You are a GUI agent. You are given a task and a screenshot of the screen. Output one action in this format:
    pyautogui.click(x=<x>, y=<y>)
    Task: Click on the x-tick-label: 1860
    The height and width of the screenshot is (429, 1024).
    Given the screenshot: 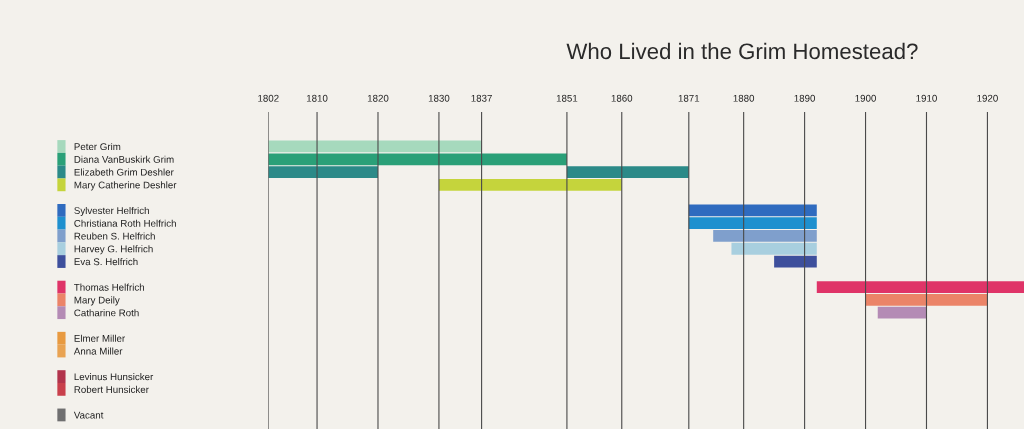 What is the action you would take?
    pyautogui.click(x=622, y=98)
    